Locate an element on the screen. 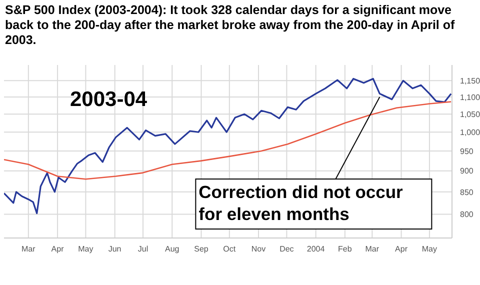  x-tick-label: Feb is located at coordinates (345, 249).